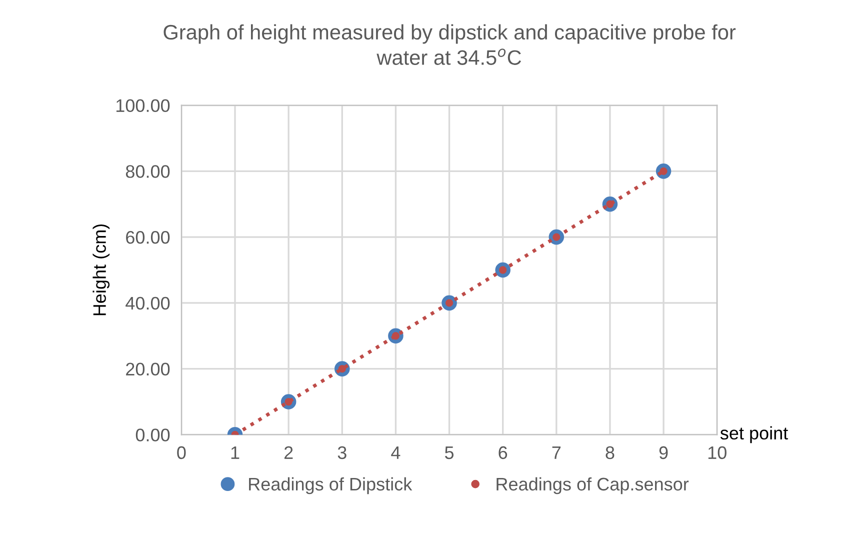 Image resolution: width=864 pixels, height=540 pixels. I want to click on x-tick-label: 4, so click(395, 452).